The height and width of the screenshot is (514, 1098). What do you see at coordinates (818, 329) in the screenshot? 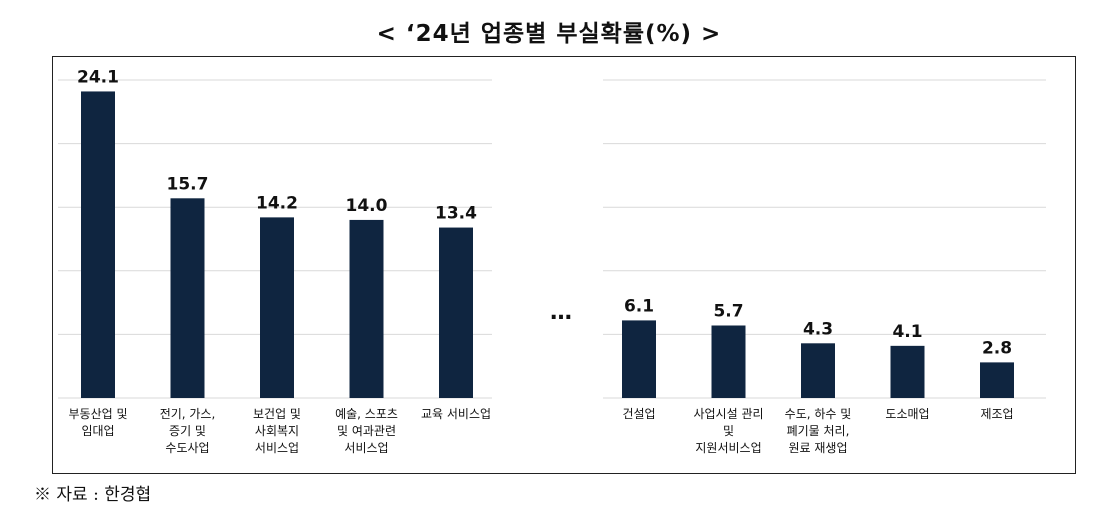
I see `value-label: 4.3` at bounding box center [818, 329].